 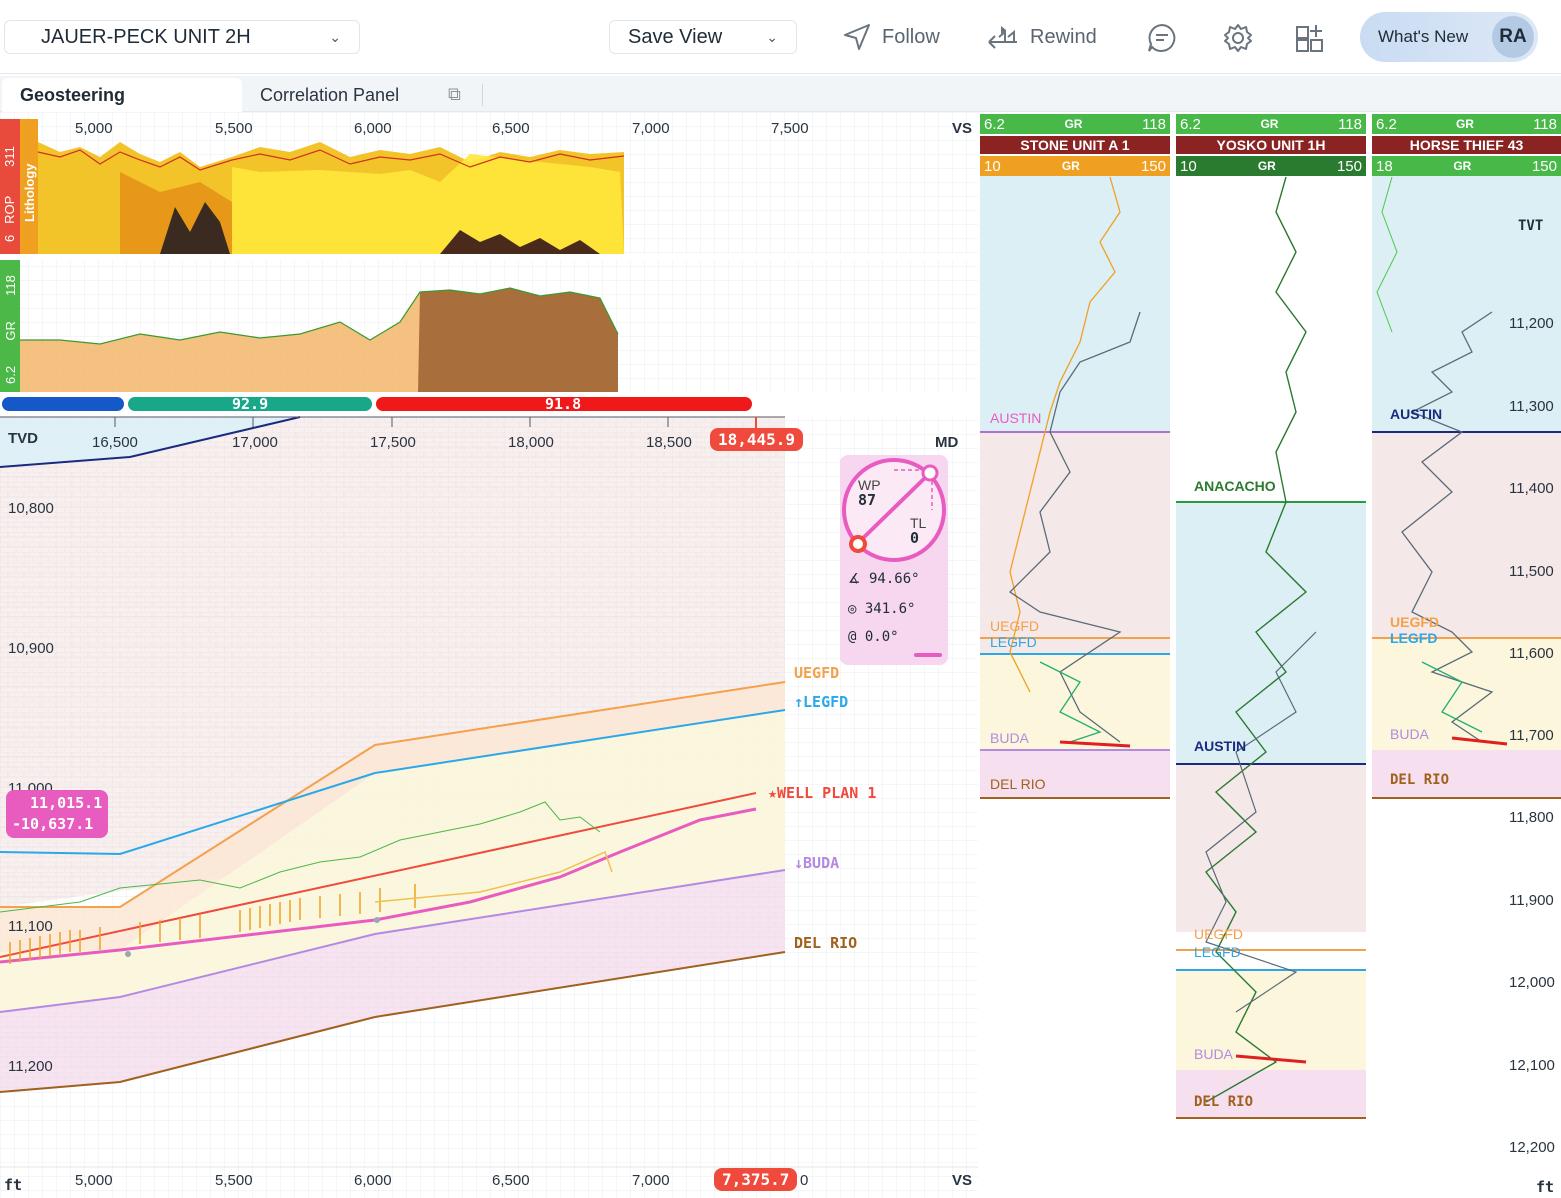 What do you see at coordinates (1532, 982) in the screenshot?
I see `tvt-tick: 12,000` at bounding box center [1532, 982].